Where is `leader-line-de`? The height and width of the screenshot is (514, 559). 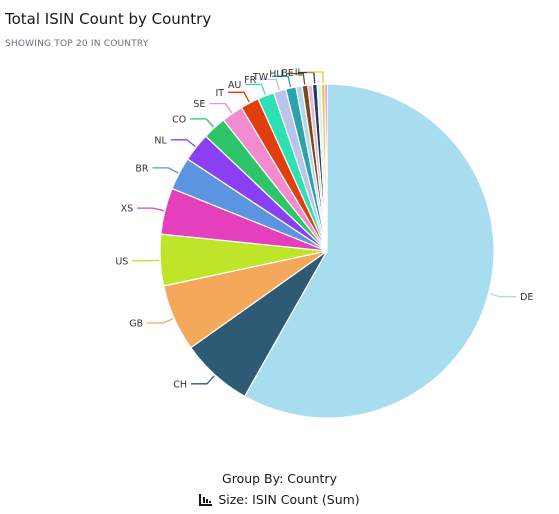 leader-line-de is located at coordinates (503, 295).